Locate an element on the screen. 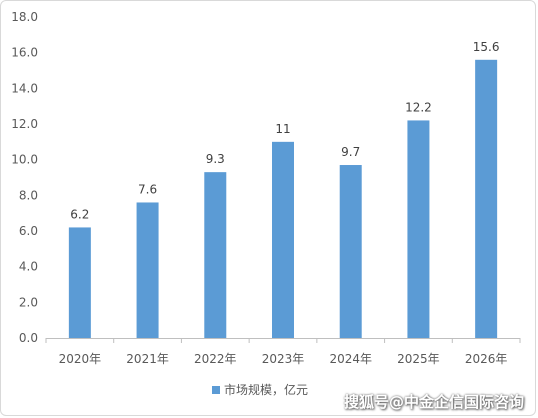  data-label: 11 is located at coordinates (282, 129).